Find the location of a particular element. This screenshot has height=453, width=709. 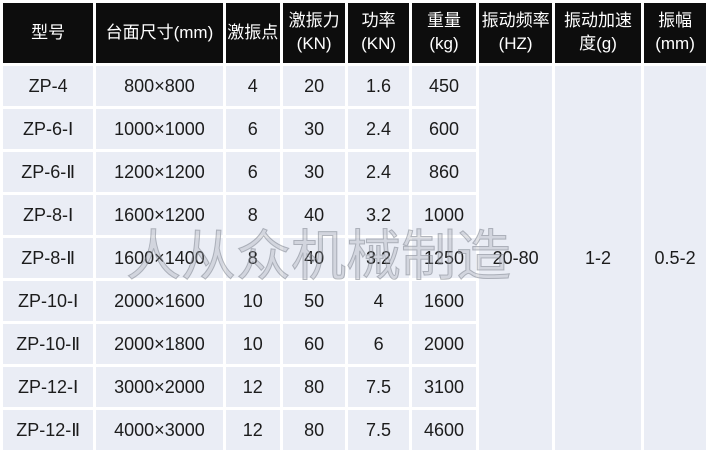

table-row: ZP-10-Ⅰ 2000×1600 10 50 4 1600 is located at coordinates (354, 301).